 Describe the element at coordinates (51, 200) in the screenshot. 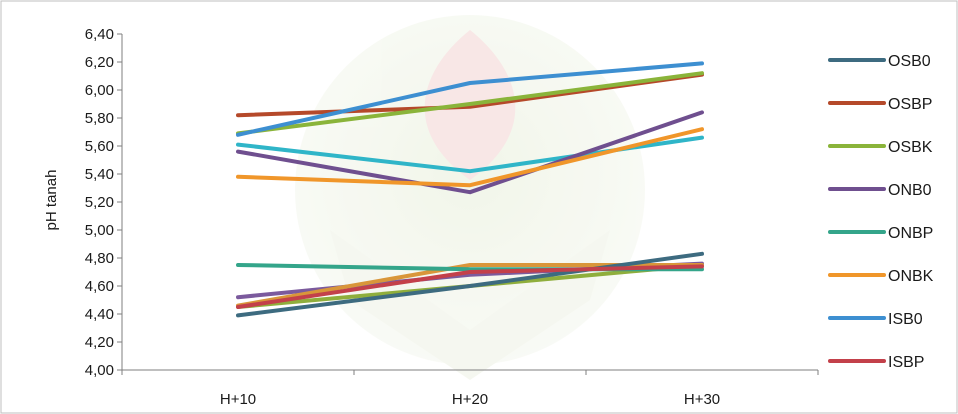

I see `y-axis-title: pH tanah` at that location.